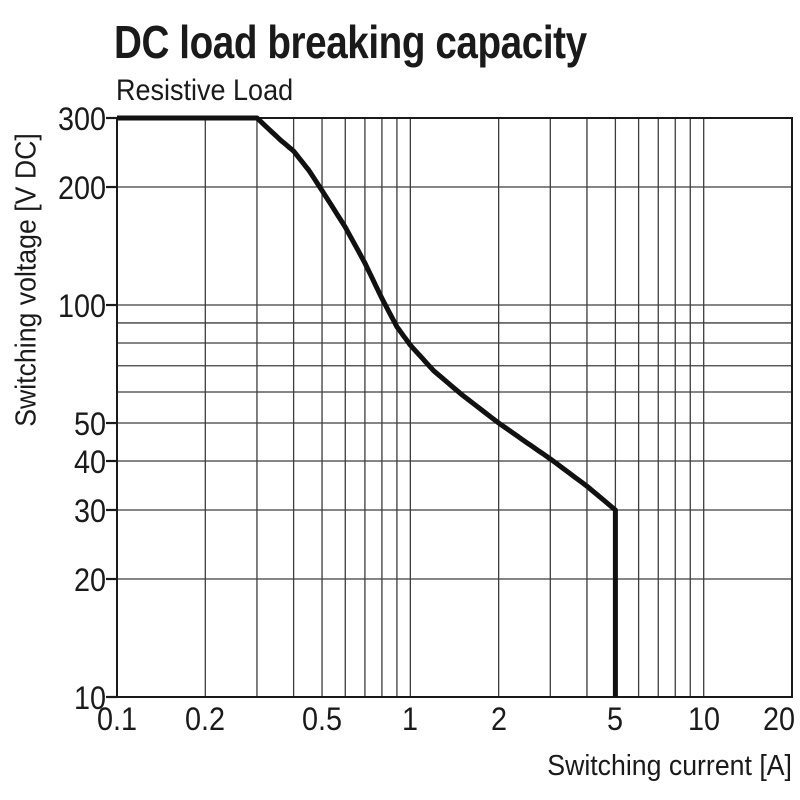  What do you see at coordinates (89, 580) in the screenshot?
I see `y-tick-label: 20` at bounding box center [89, 580].